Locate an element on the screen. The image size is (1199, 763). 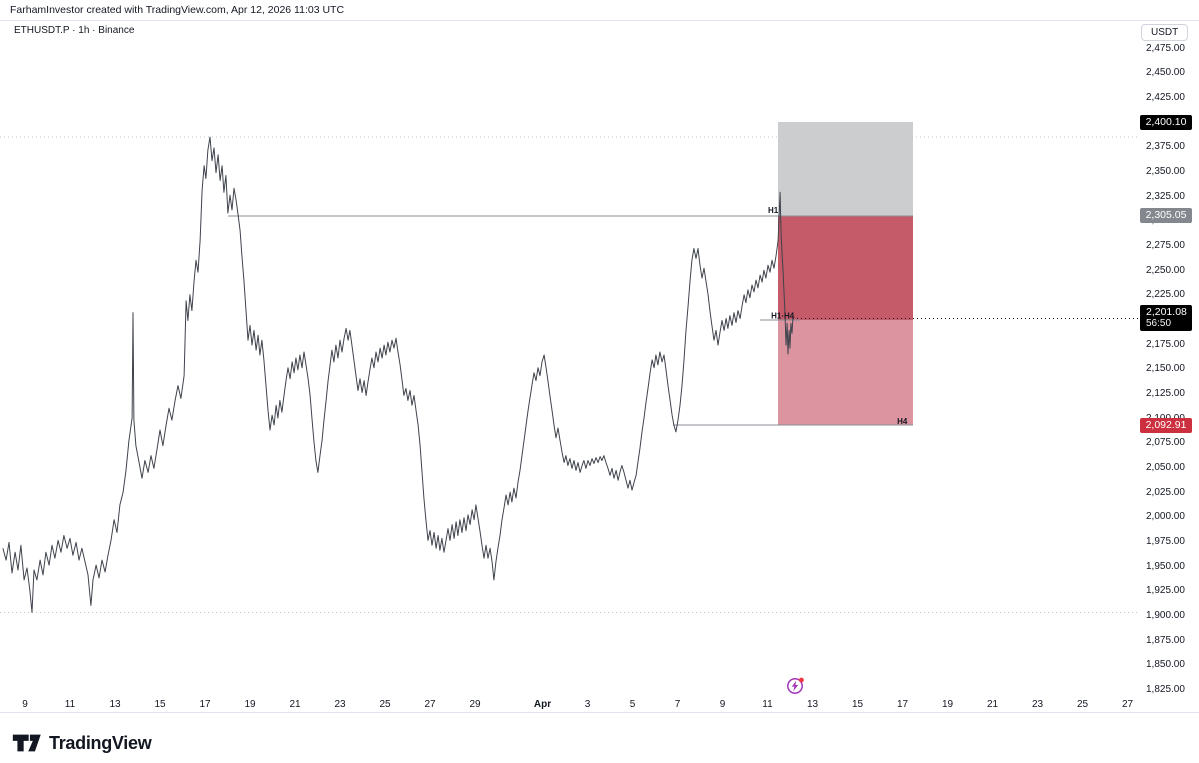
price-axis-label: 2,350.00 is located at coordinates (1165, 172).